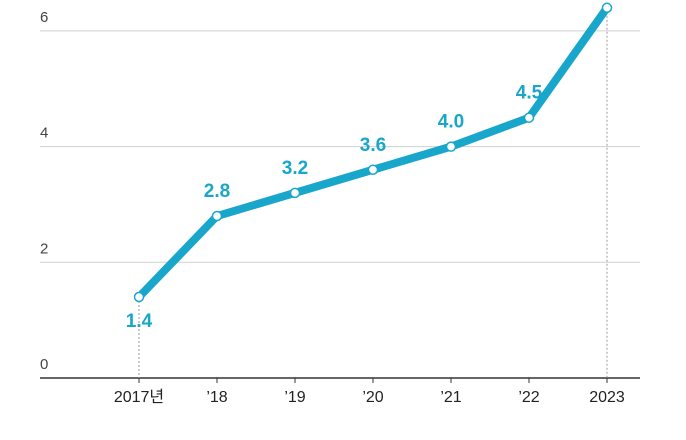 Image resolution: width=686 pixels, height=440 pixels. What do you see at coordinates (373, 145) in the screenshot?
I see `data-label: 3.6` at bounding box center [373, 145].